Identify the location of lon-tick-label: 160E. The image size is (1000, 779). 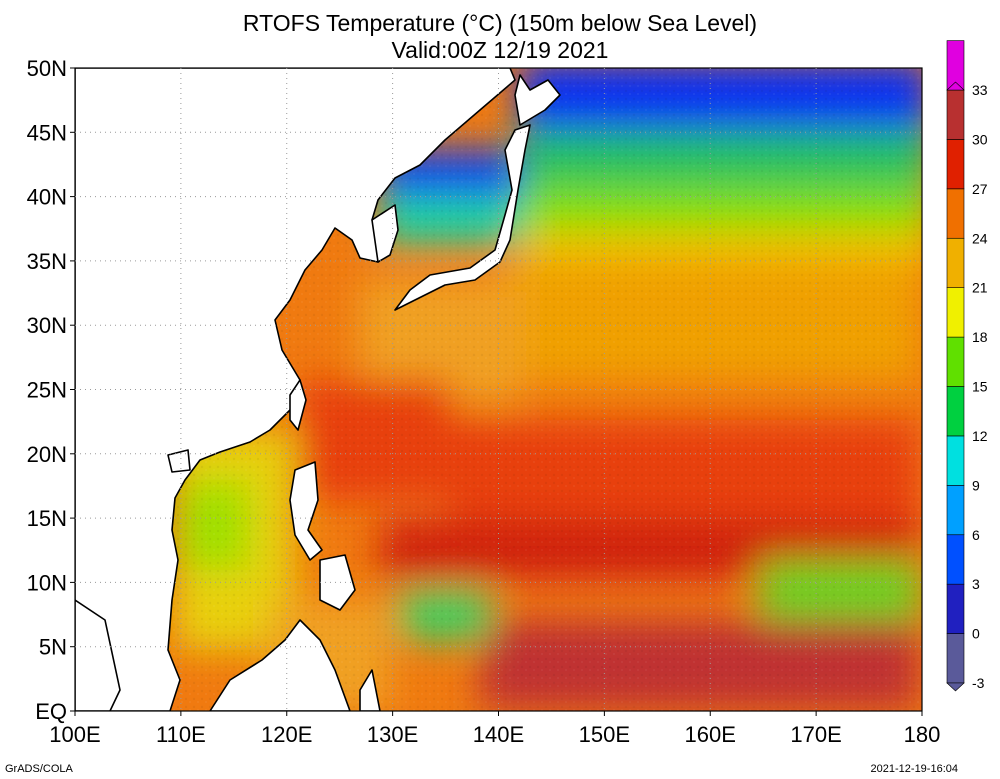
(710, 734).